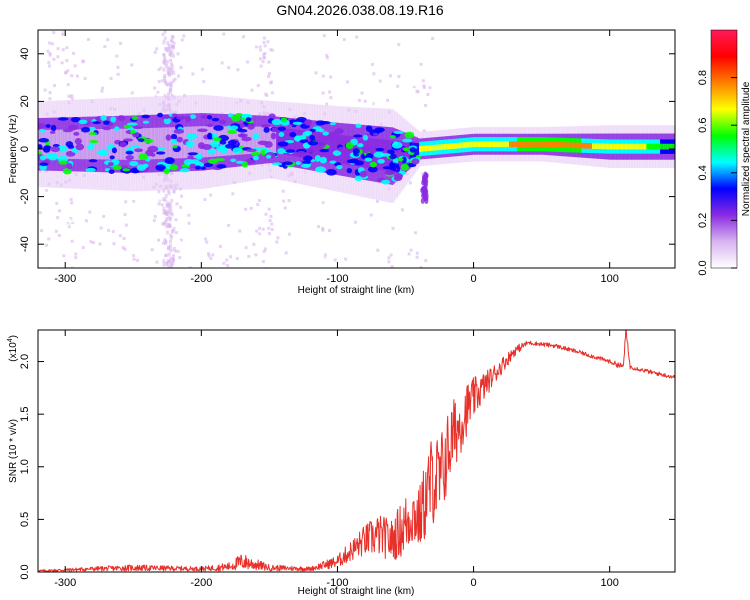  Describe the element at coordinates (25, 244) in the screenshot. I see `spectrogram-y-tick-label: -40` at that location.